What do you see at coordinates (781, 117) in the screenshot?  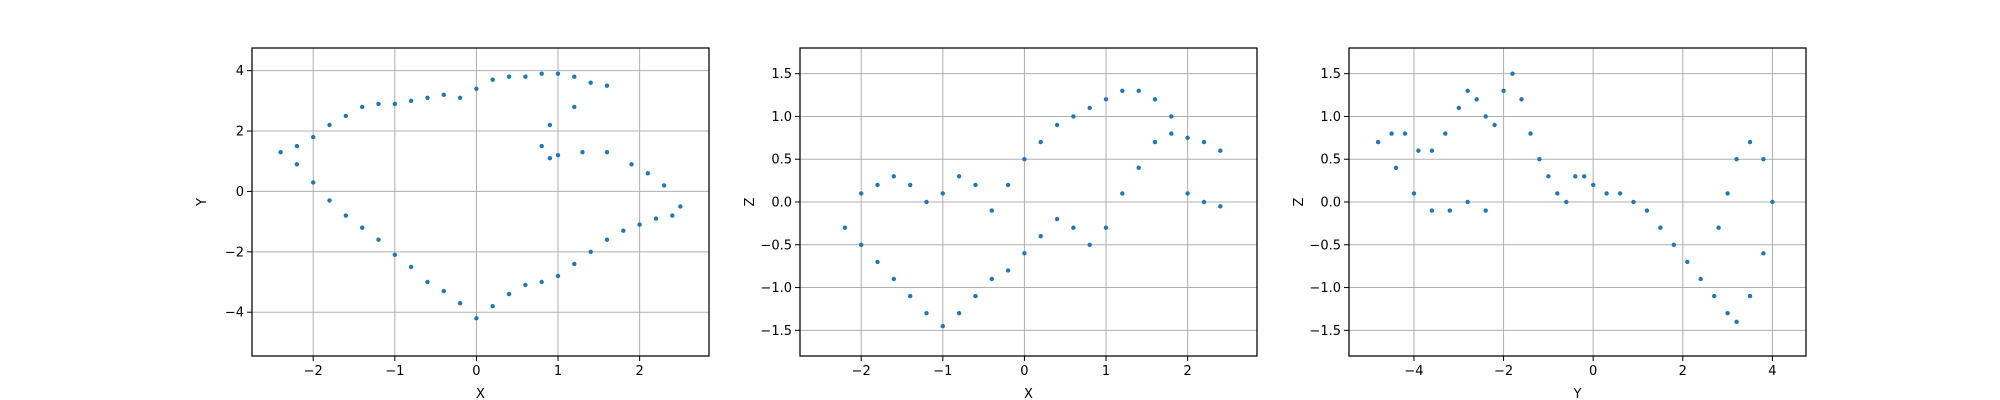 I see `y-tick-label: 1.0` at bounding box center [781, 117].